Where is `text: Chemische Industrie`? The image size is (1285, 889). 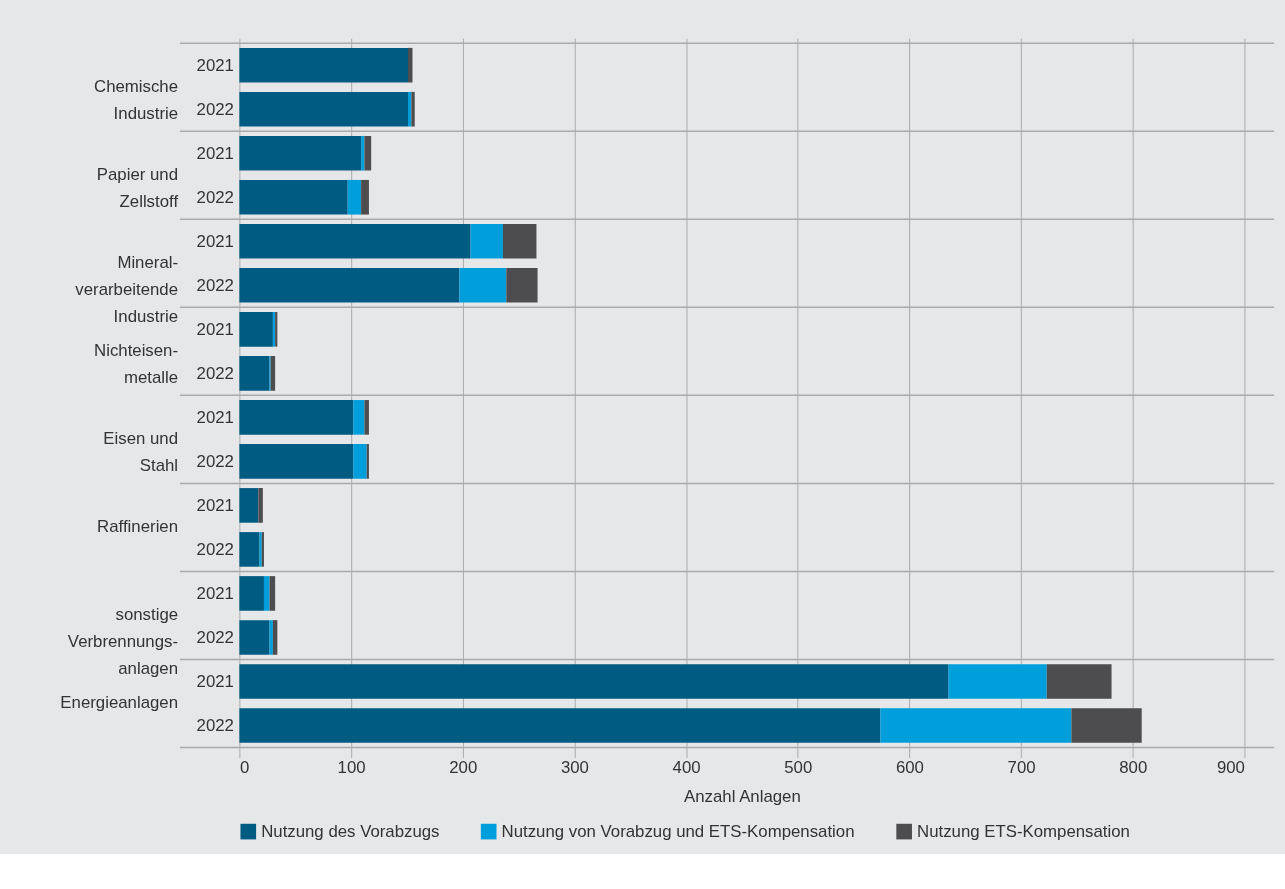
text: Chemische Industrie is located at coordinates (136, 100).